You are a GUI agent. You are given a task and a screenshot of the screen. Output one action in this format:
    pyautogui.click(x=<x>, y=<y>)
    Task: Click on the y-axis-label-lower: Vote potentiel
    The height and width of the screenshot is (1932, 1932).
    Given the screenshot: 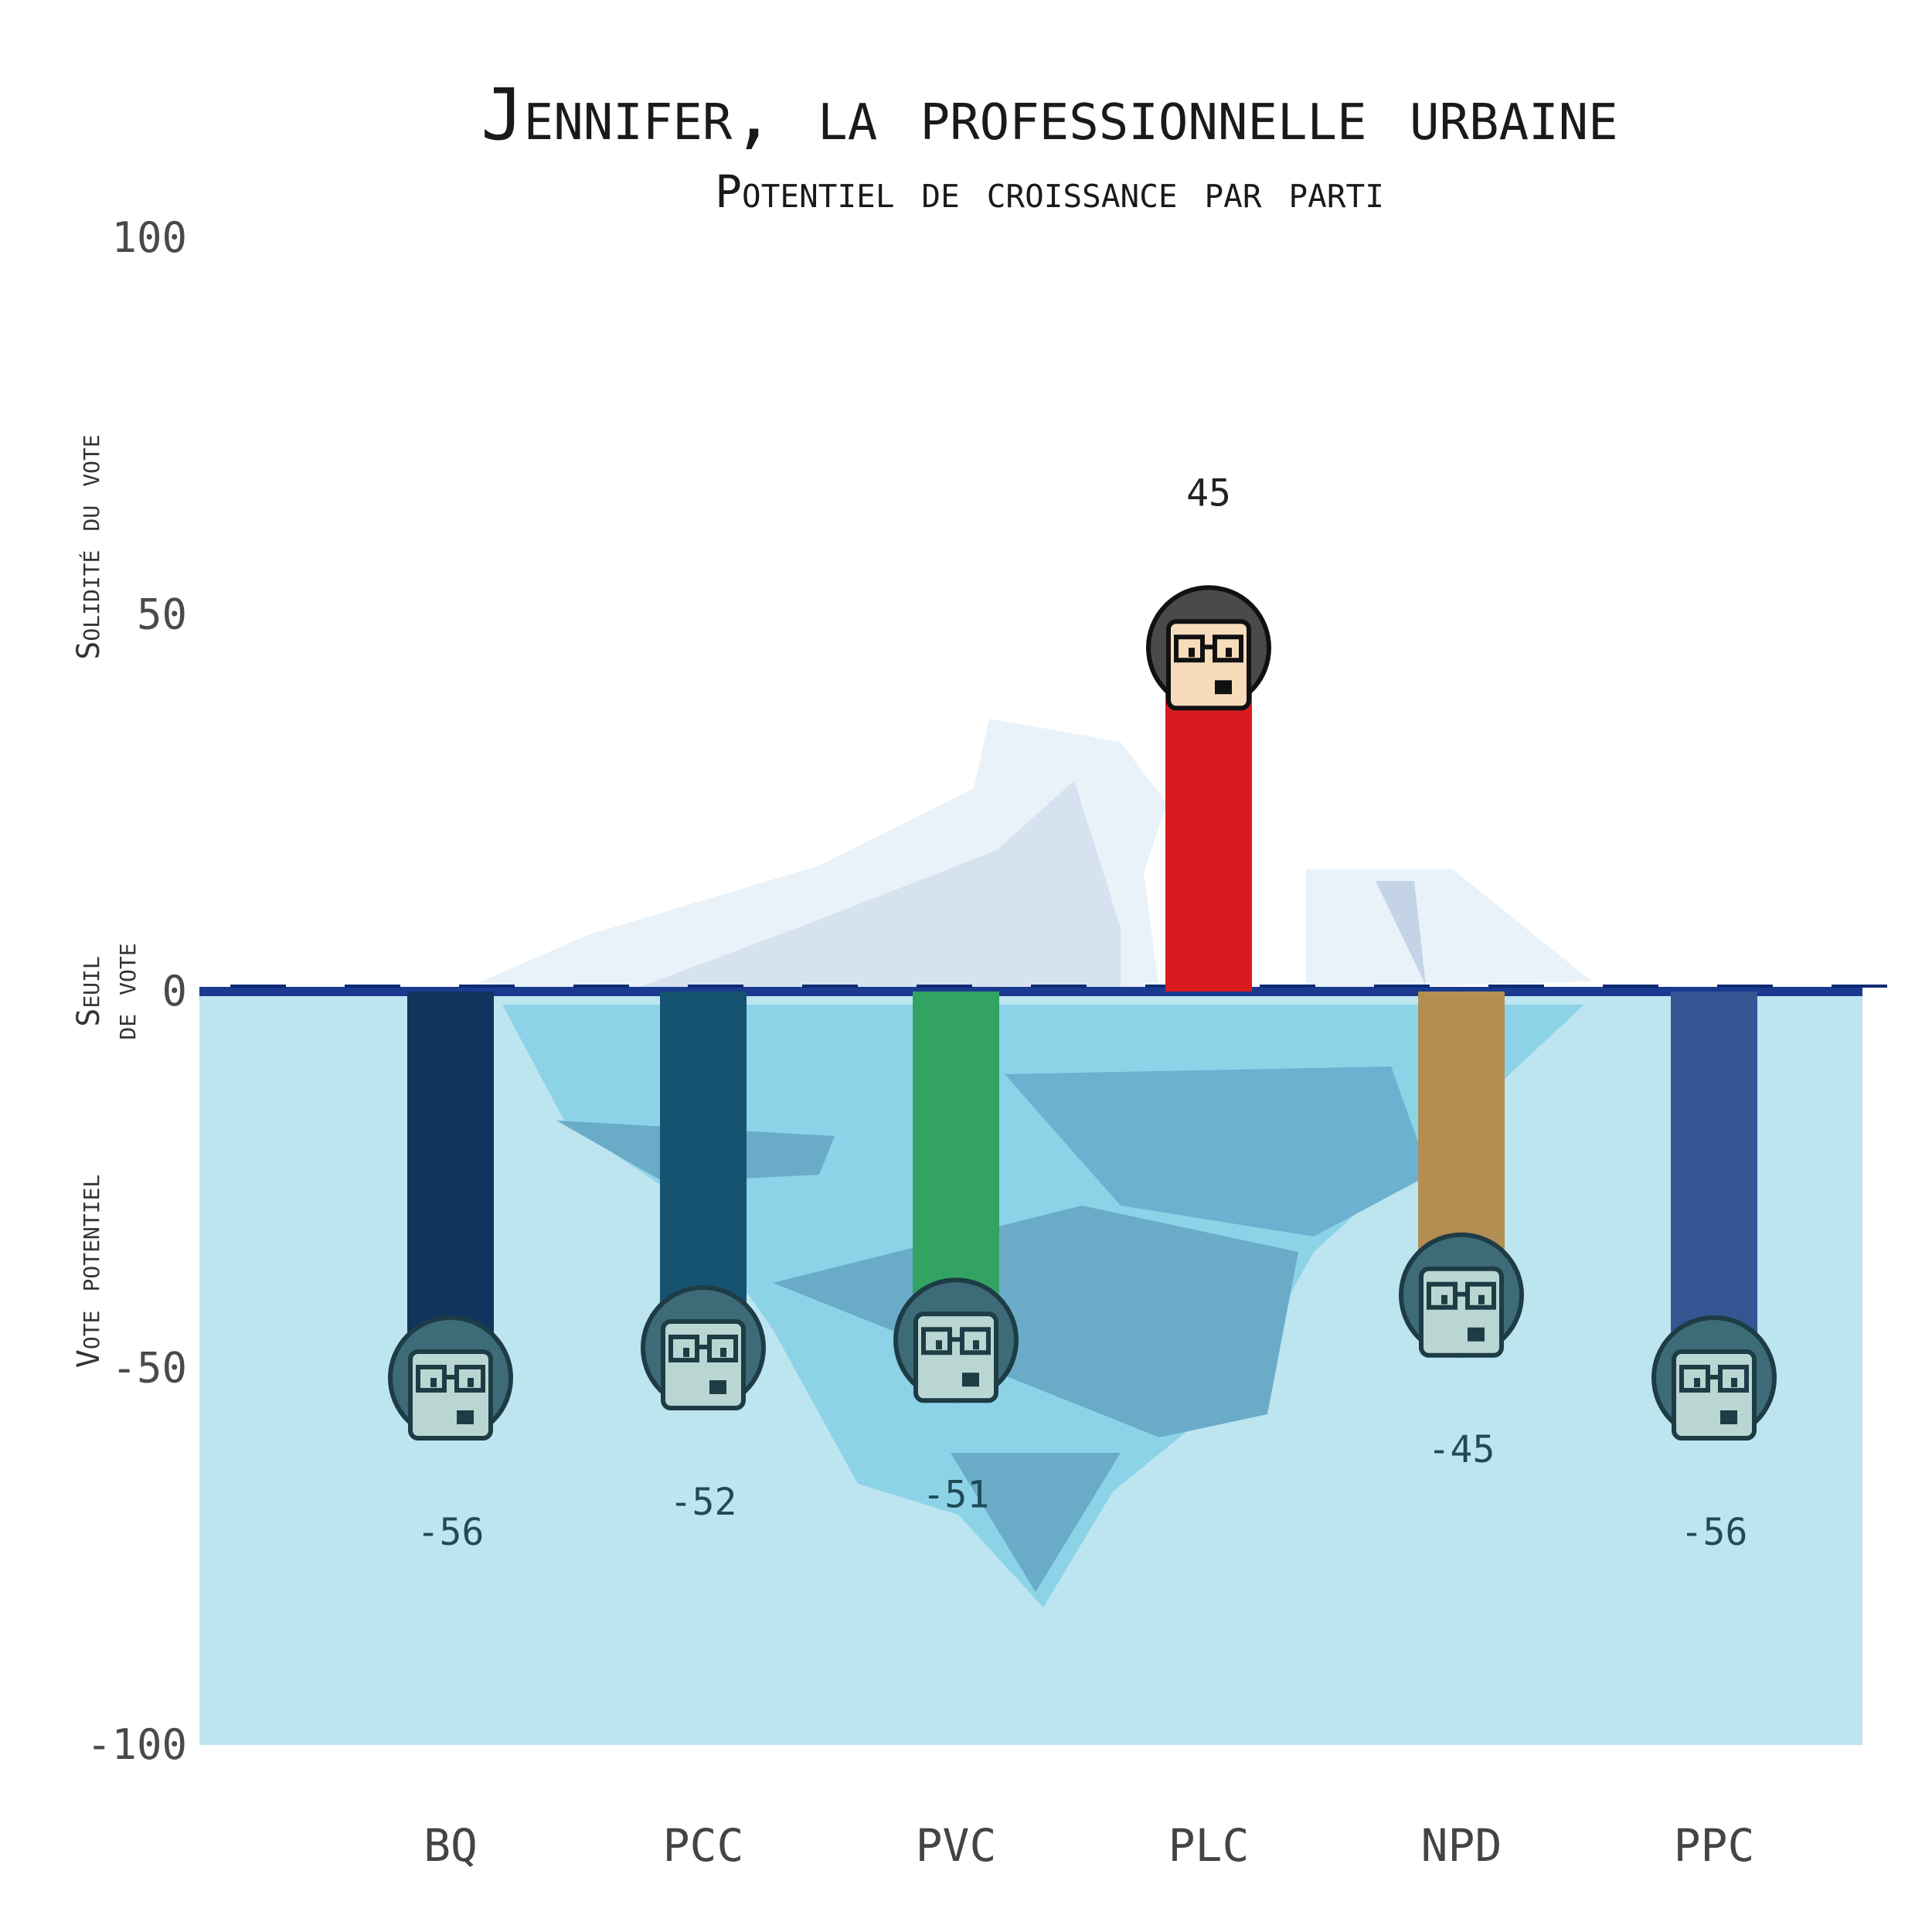 What is the action you would take?
    pyautogui.click(x=89, y=1271)
    